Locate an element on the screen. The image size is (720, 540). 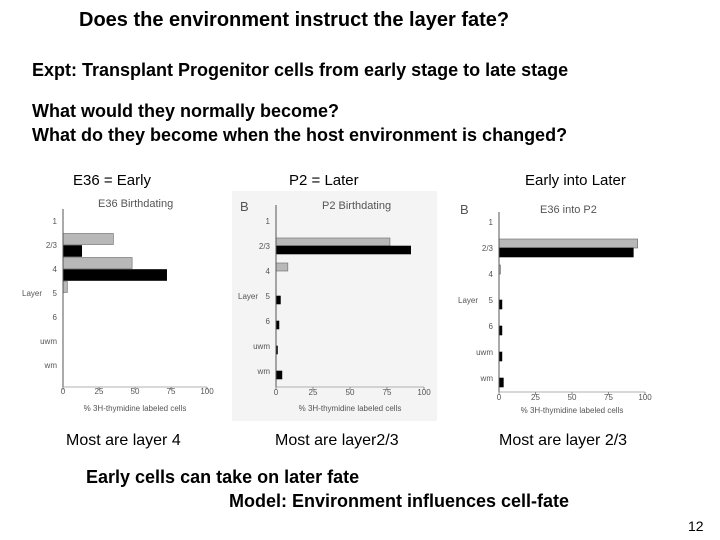
question-normal-fate: What would they normally become? is located at coordinates (186, 111).